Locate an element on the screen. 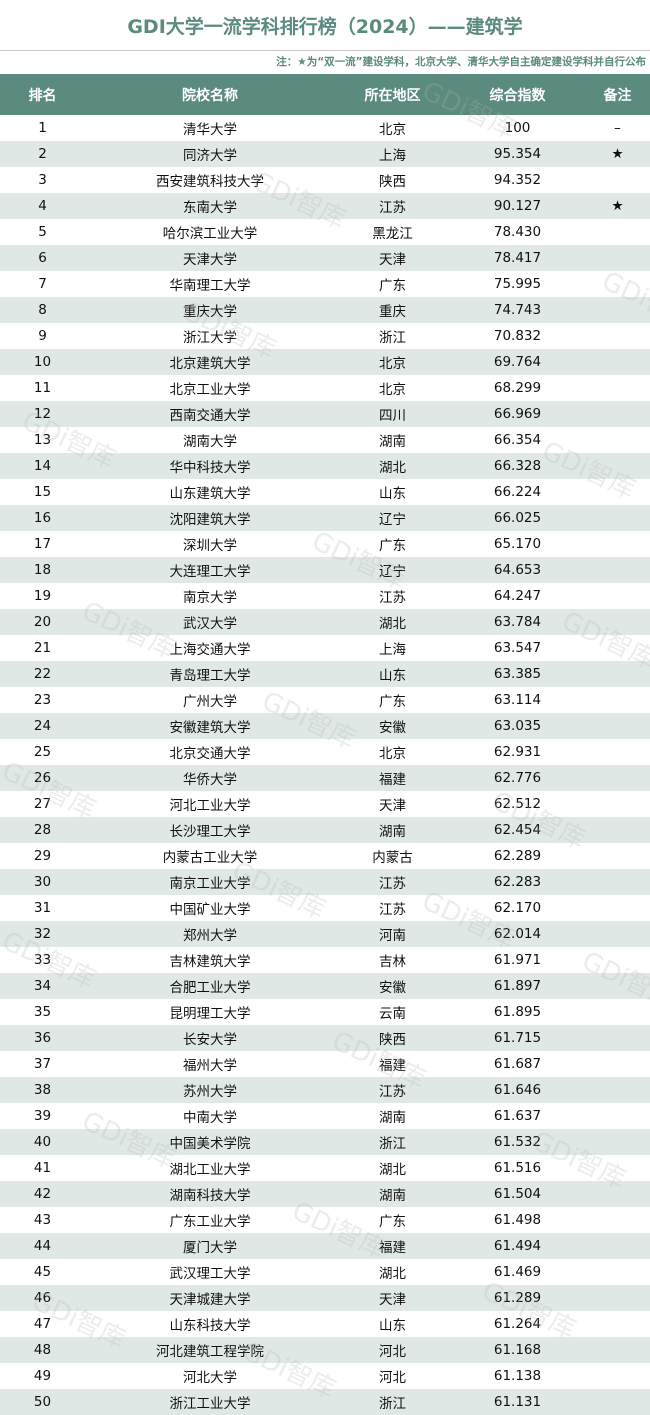 The image size is (650, 1415). table-row: 6 天津大学 天津 78.417 is located at coordinates (325, 258).